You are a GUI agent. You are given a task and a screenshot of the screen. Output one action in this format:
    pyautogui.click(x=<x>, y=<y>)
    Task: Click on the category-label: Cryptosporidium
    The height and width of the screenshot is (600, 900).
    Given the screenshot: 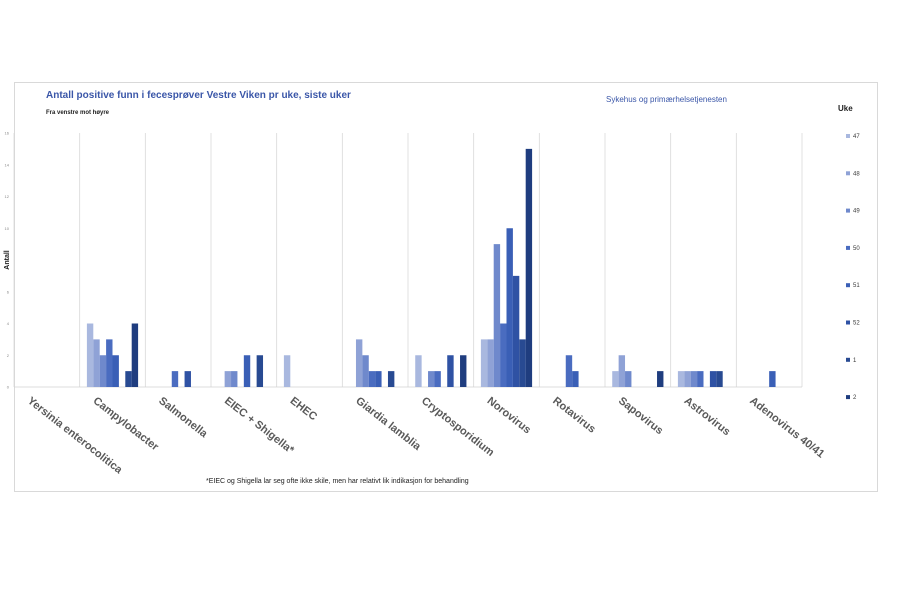 What is the action you would take?
    pyautogui.click(x=457, y=427)
    